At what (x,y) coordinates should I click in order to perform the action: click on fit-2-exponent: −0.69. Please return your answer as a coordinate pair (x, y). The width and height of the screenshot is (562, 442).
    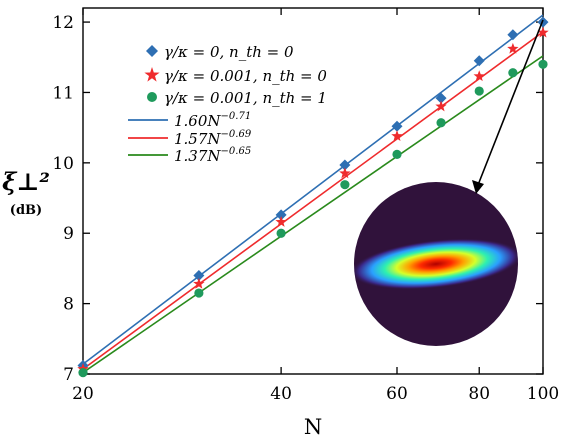
    Looking at the image, I should click on (236, 134).